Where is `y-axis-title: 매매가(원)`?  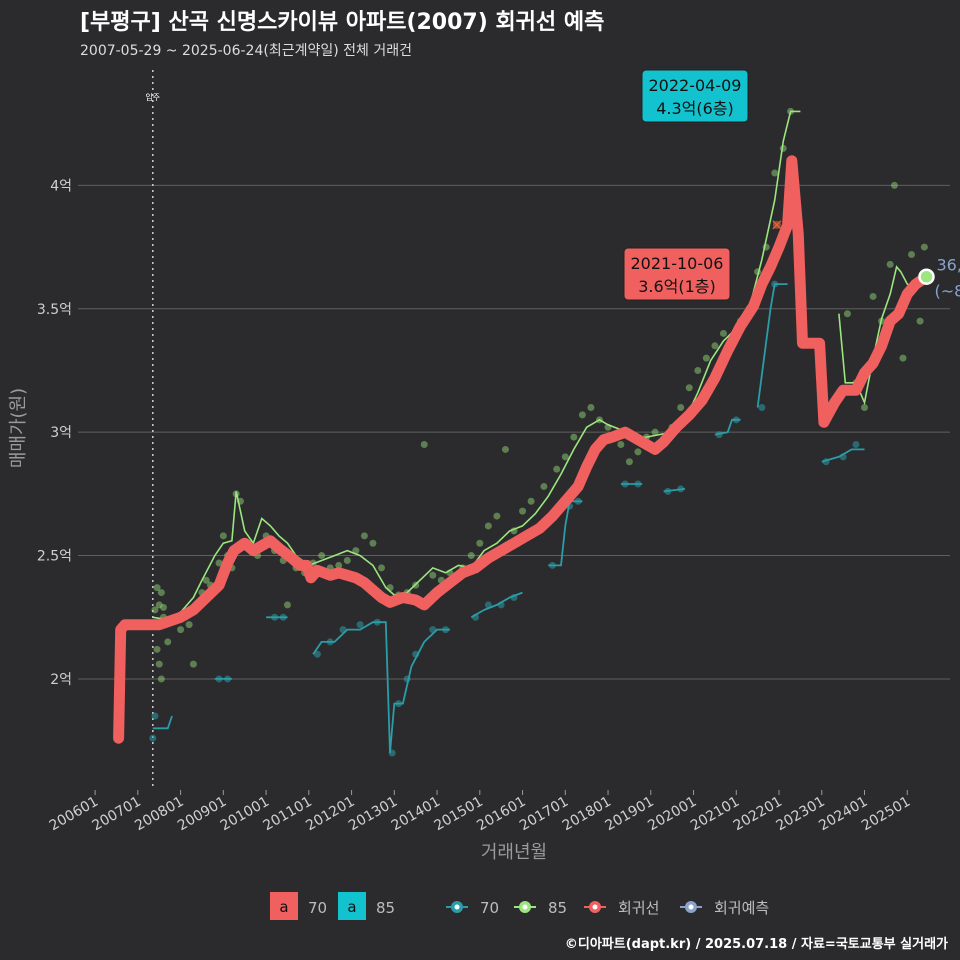 y-axis-title: 매매가(원) is located at coordinates (18, 428).